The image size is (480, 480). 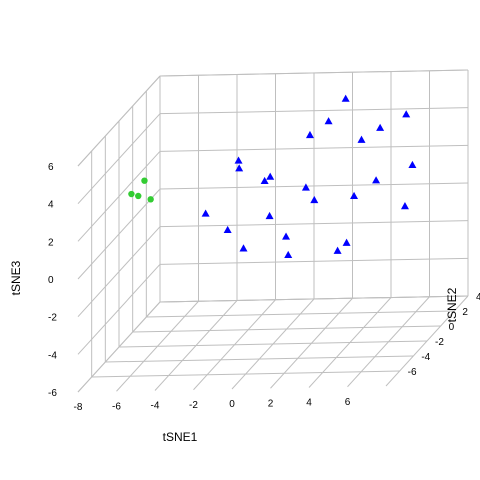 What do you see at coordinates (180, 437) in the screenshot?
I see `x-axis-title: tSNE1` at bounding box center [180, 437].